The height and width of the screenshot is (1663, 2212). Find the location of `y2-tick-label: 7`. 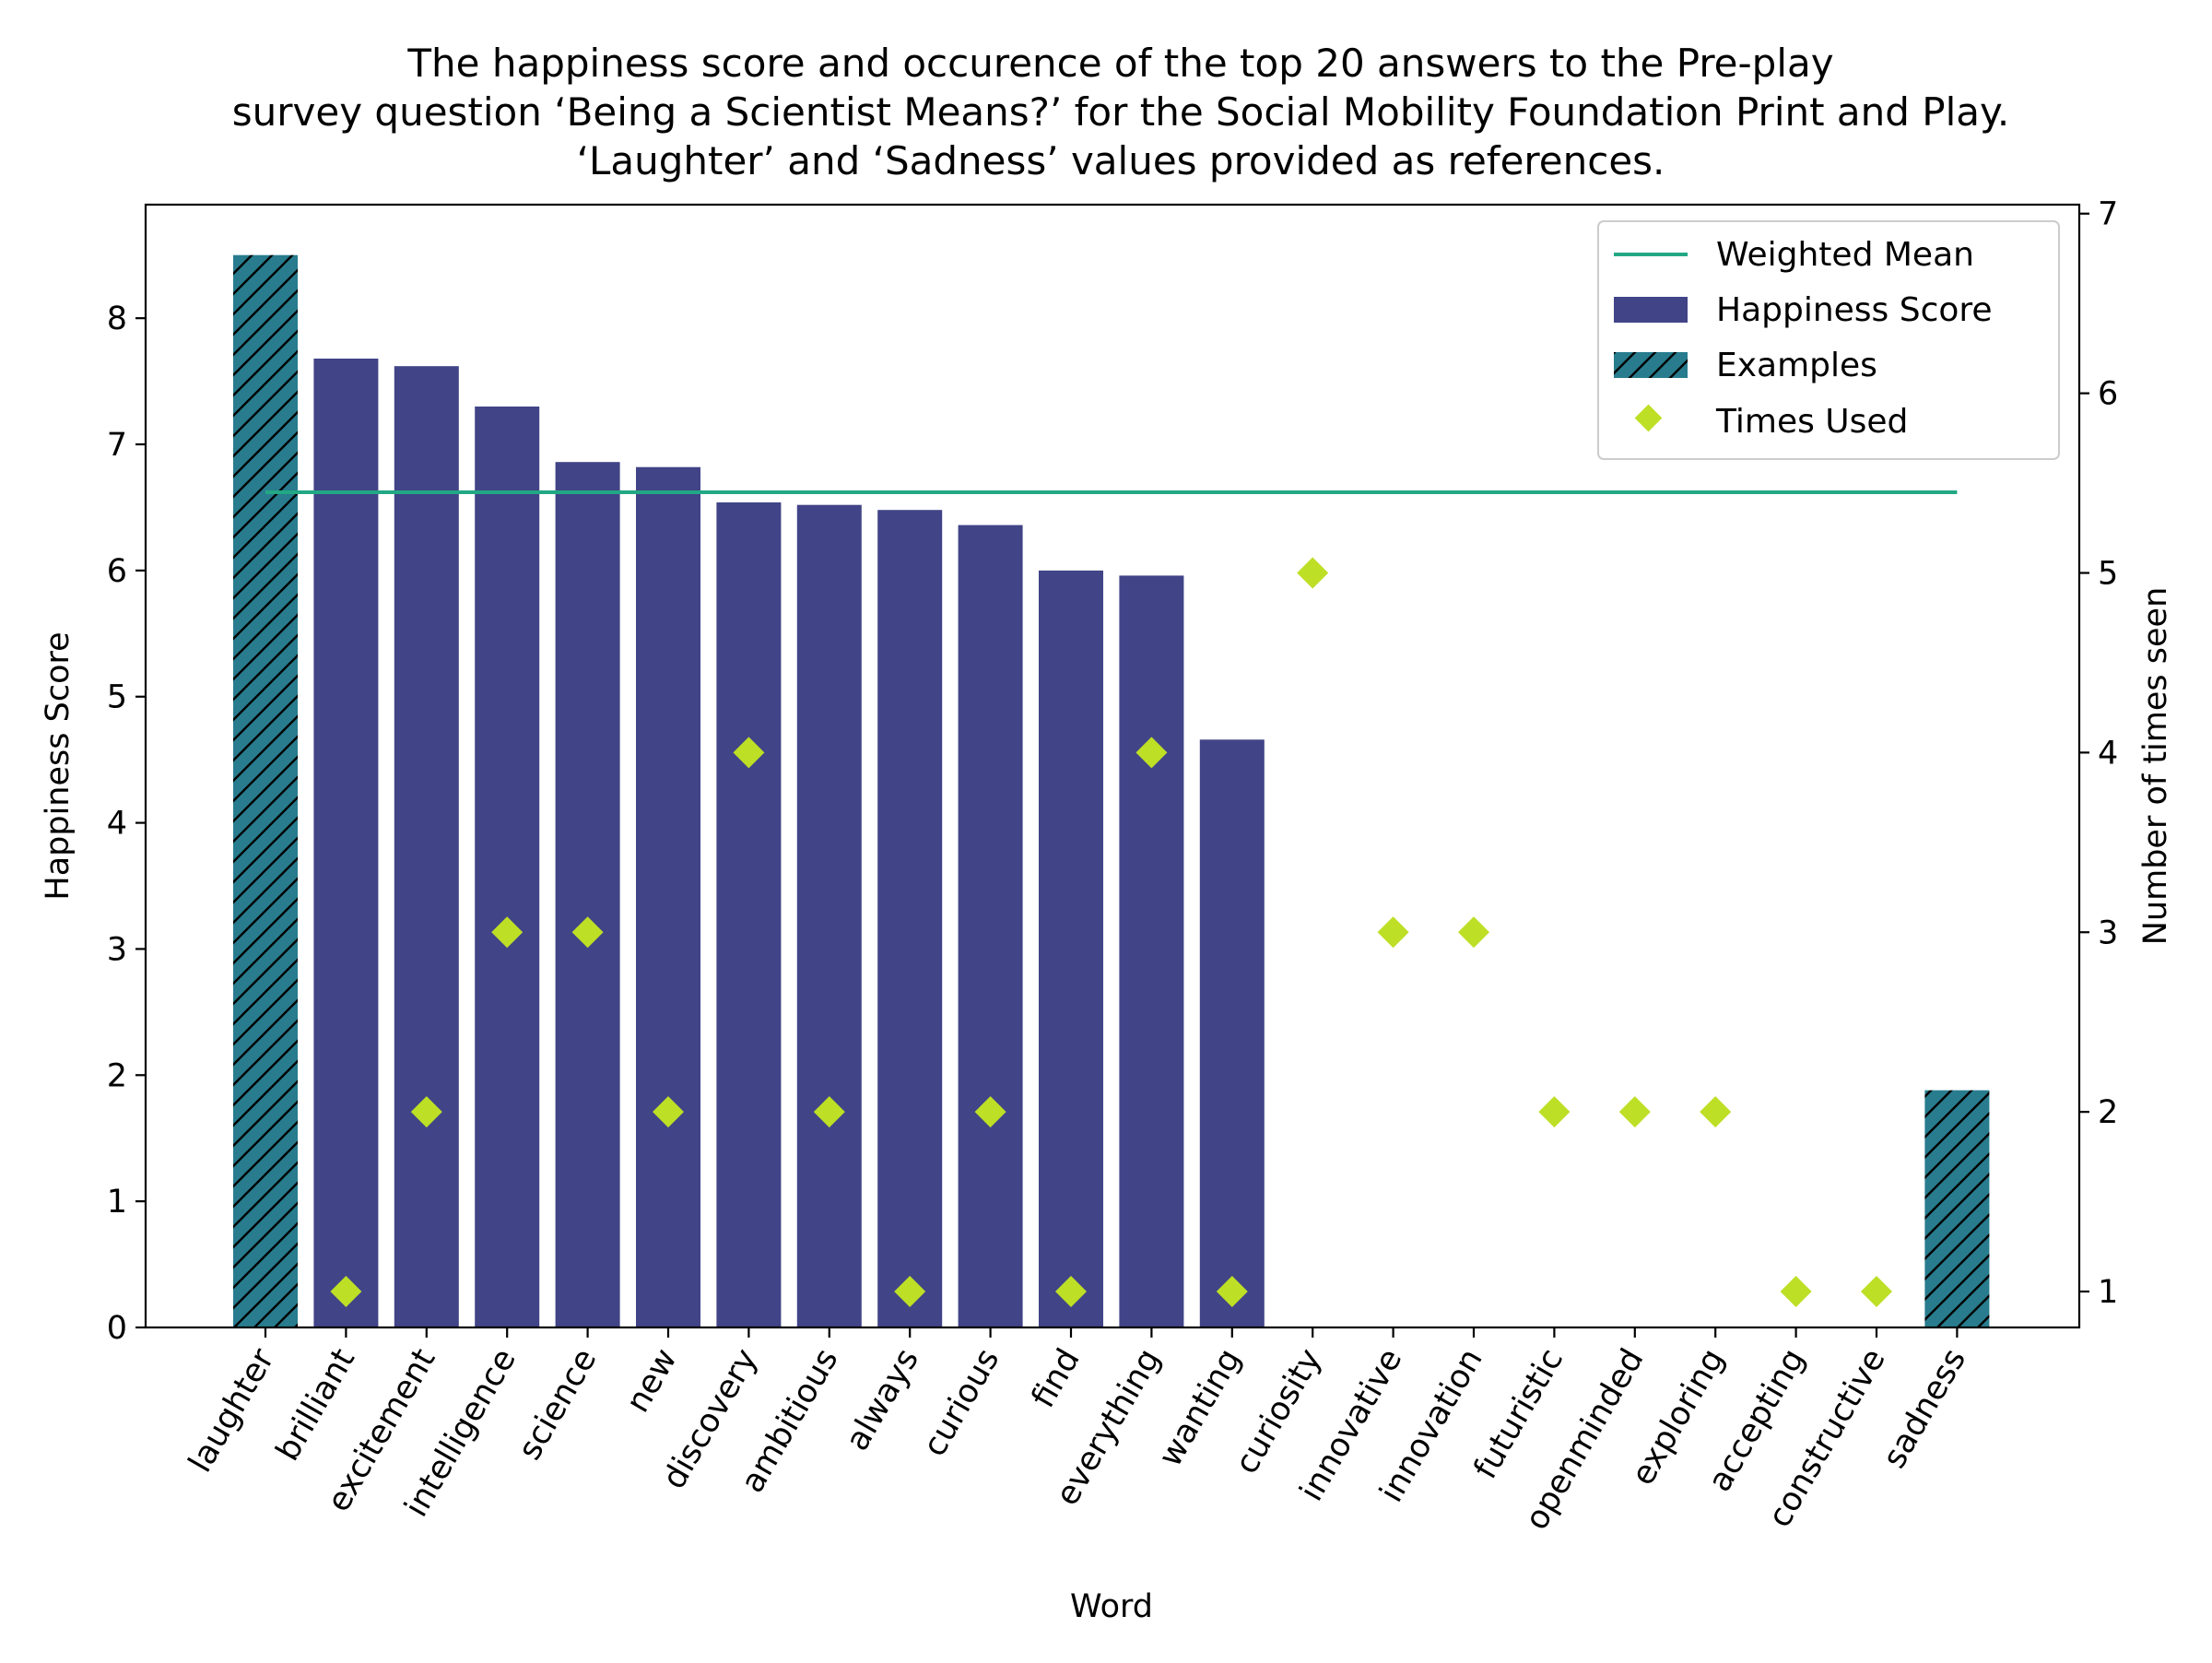

y2-tick-label: 7 is located at coordinates (2108, 214).